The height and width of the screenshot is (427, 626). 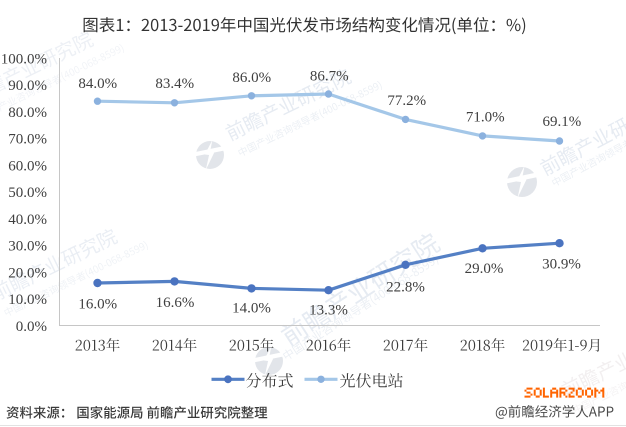 What do you see at coordinates (97, 305) in the screenshot?
I see `svg-text: 16.0%` at bounding box center [97, 305].